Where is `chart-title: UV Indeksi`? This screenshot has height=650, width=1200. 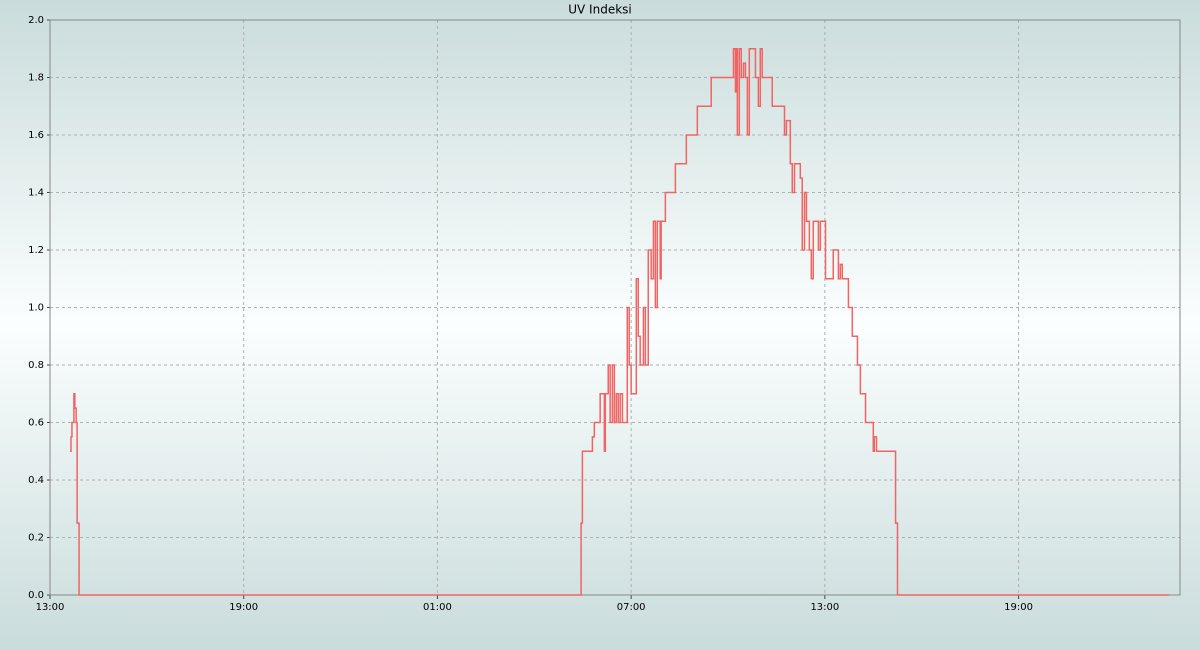 chart-title: UV Indeksi is located at coordinates (600, 10).